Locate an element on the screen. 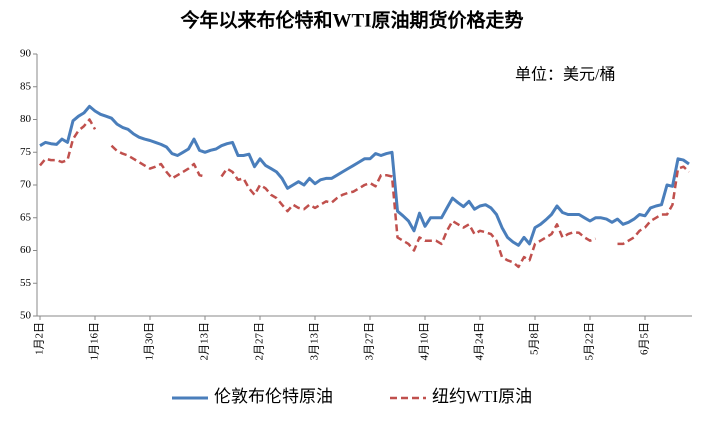 The width and height of the screenshot is (704, 428). y-tick-label: 80 is located at coordinates (26, 119).